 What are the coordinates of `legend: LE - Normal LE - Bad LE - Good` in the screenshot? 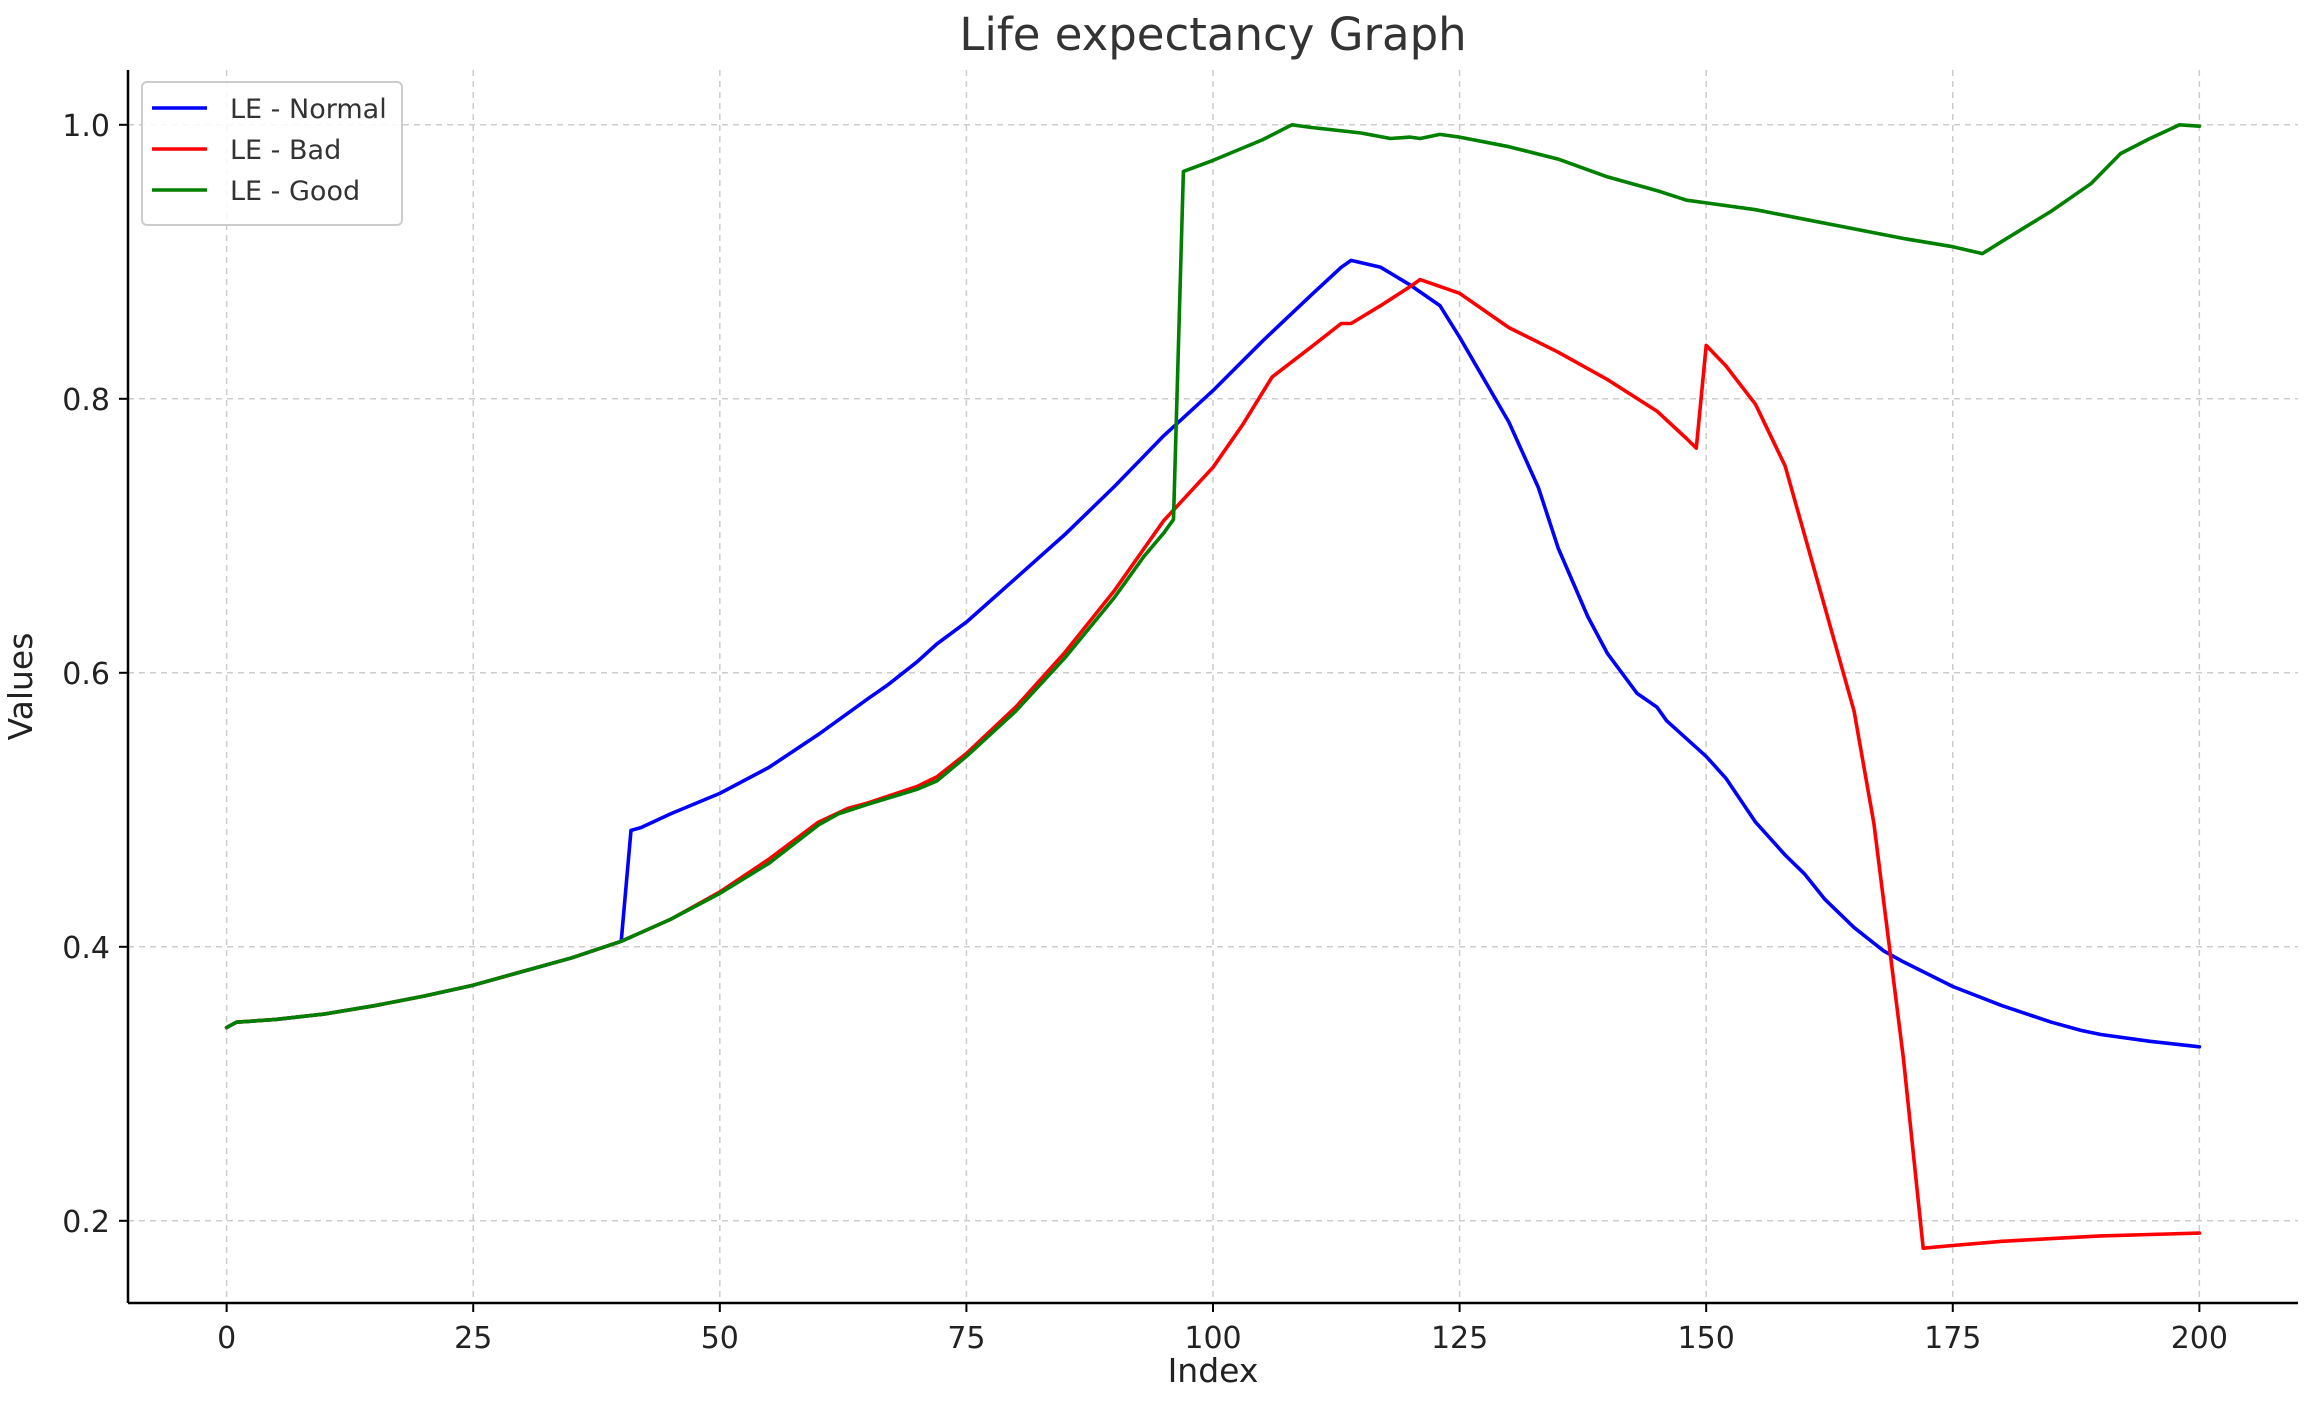 It's located at (272, 153).